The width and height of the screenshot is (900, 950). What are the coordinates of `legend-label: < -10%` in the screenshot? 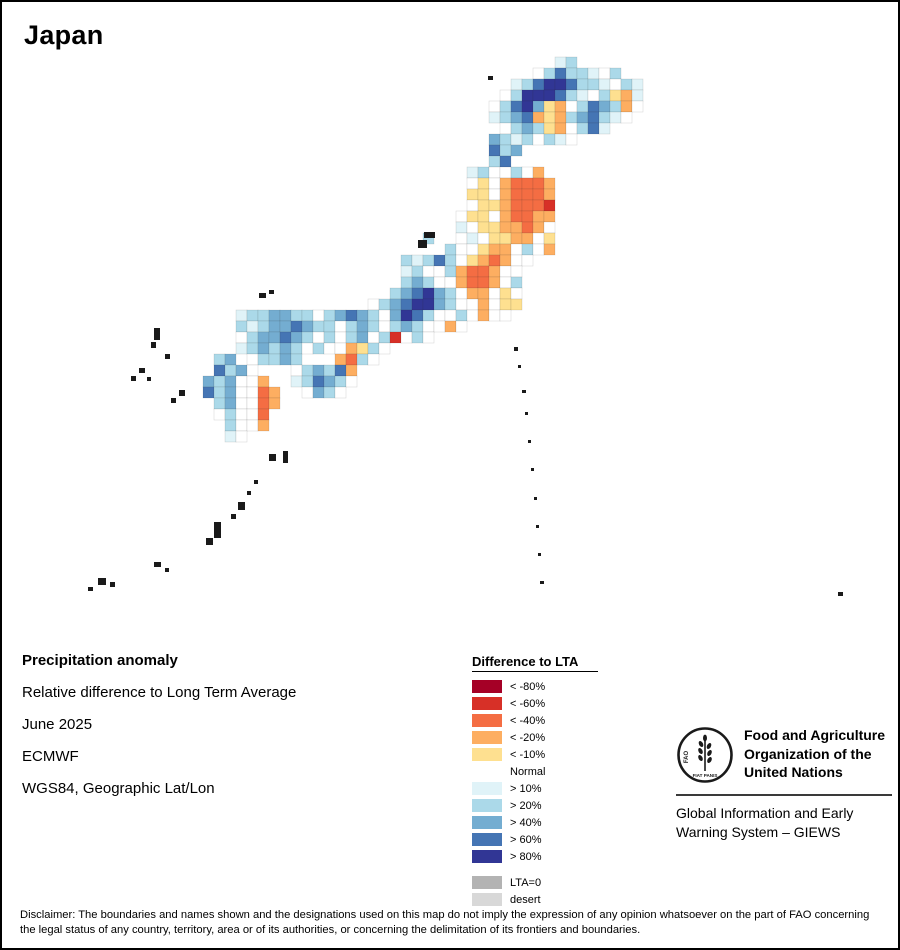 It's located at (528, 754).